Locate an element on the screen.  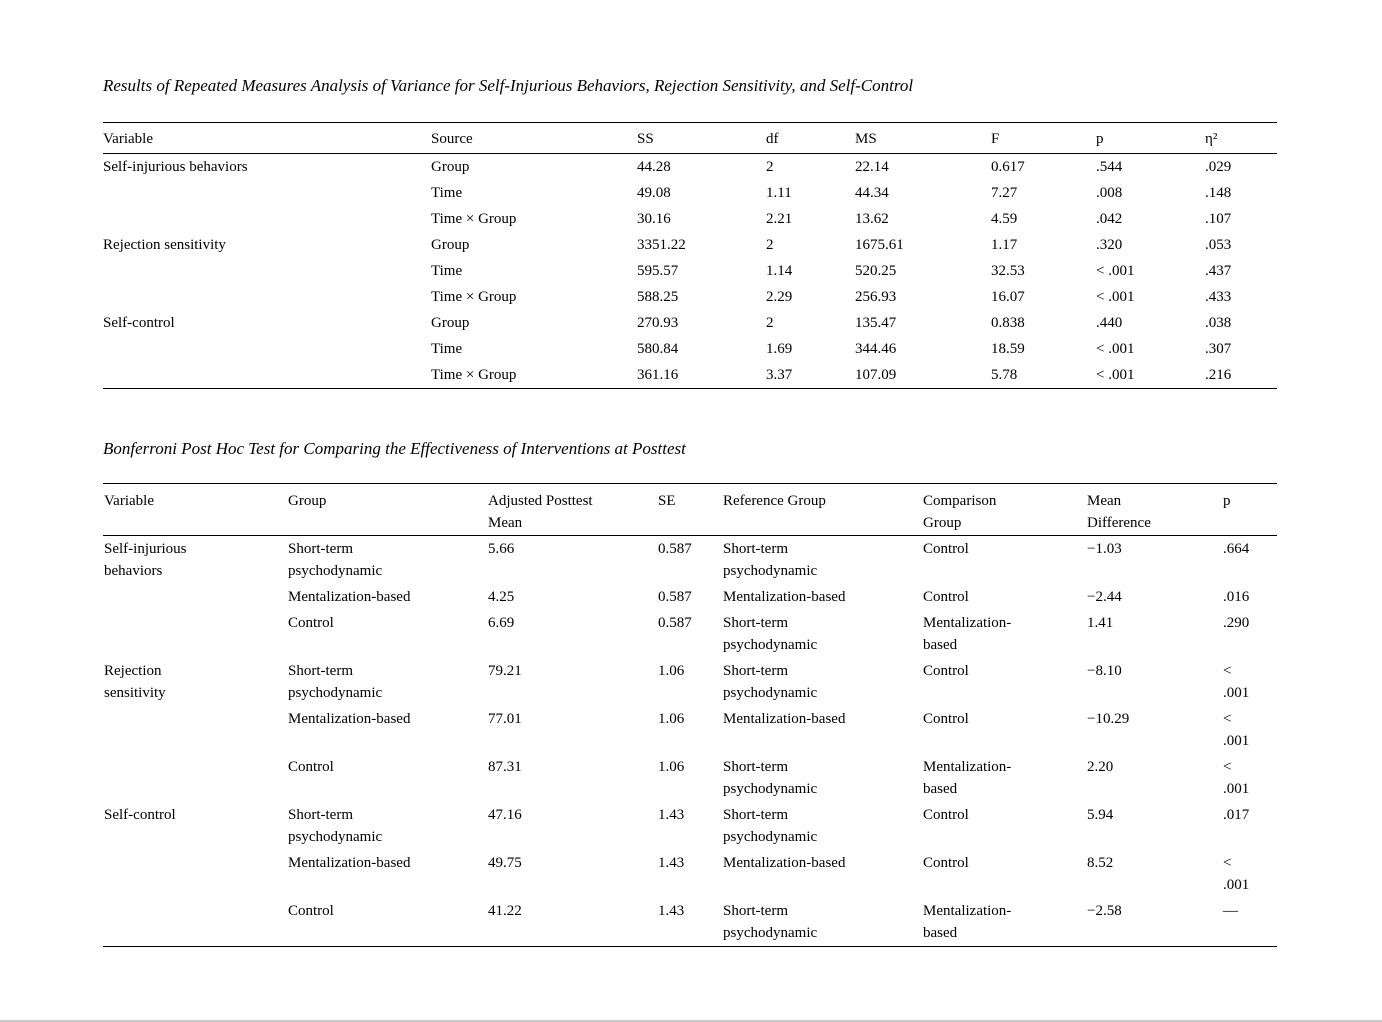
cell-f: 18.59 is located at coordinates (1008, 349).